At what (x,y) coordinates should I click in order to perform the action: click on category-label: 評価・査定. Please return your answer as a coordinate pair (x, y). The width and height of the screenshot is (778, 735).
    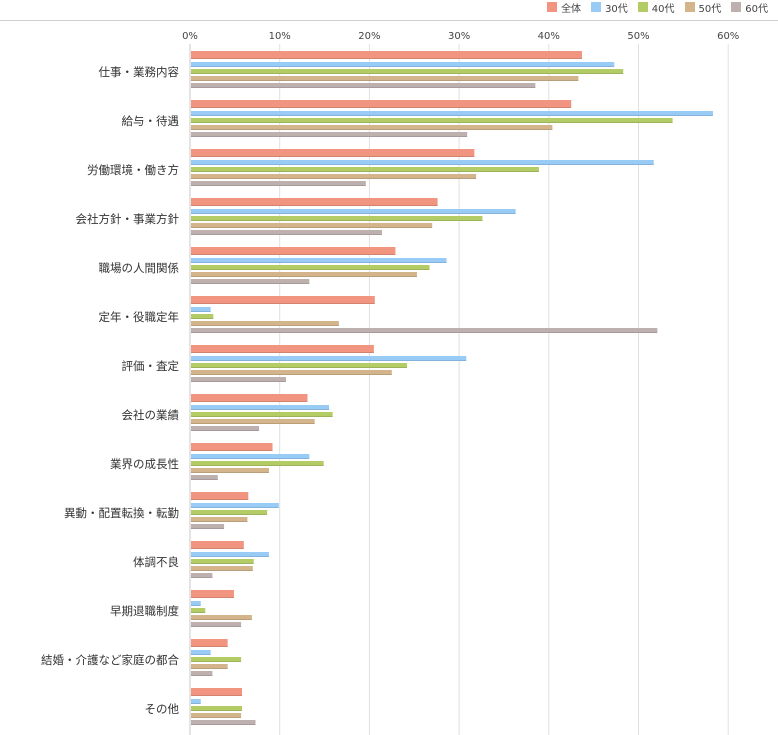
    Looking at the image, I should click on (151, 366).